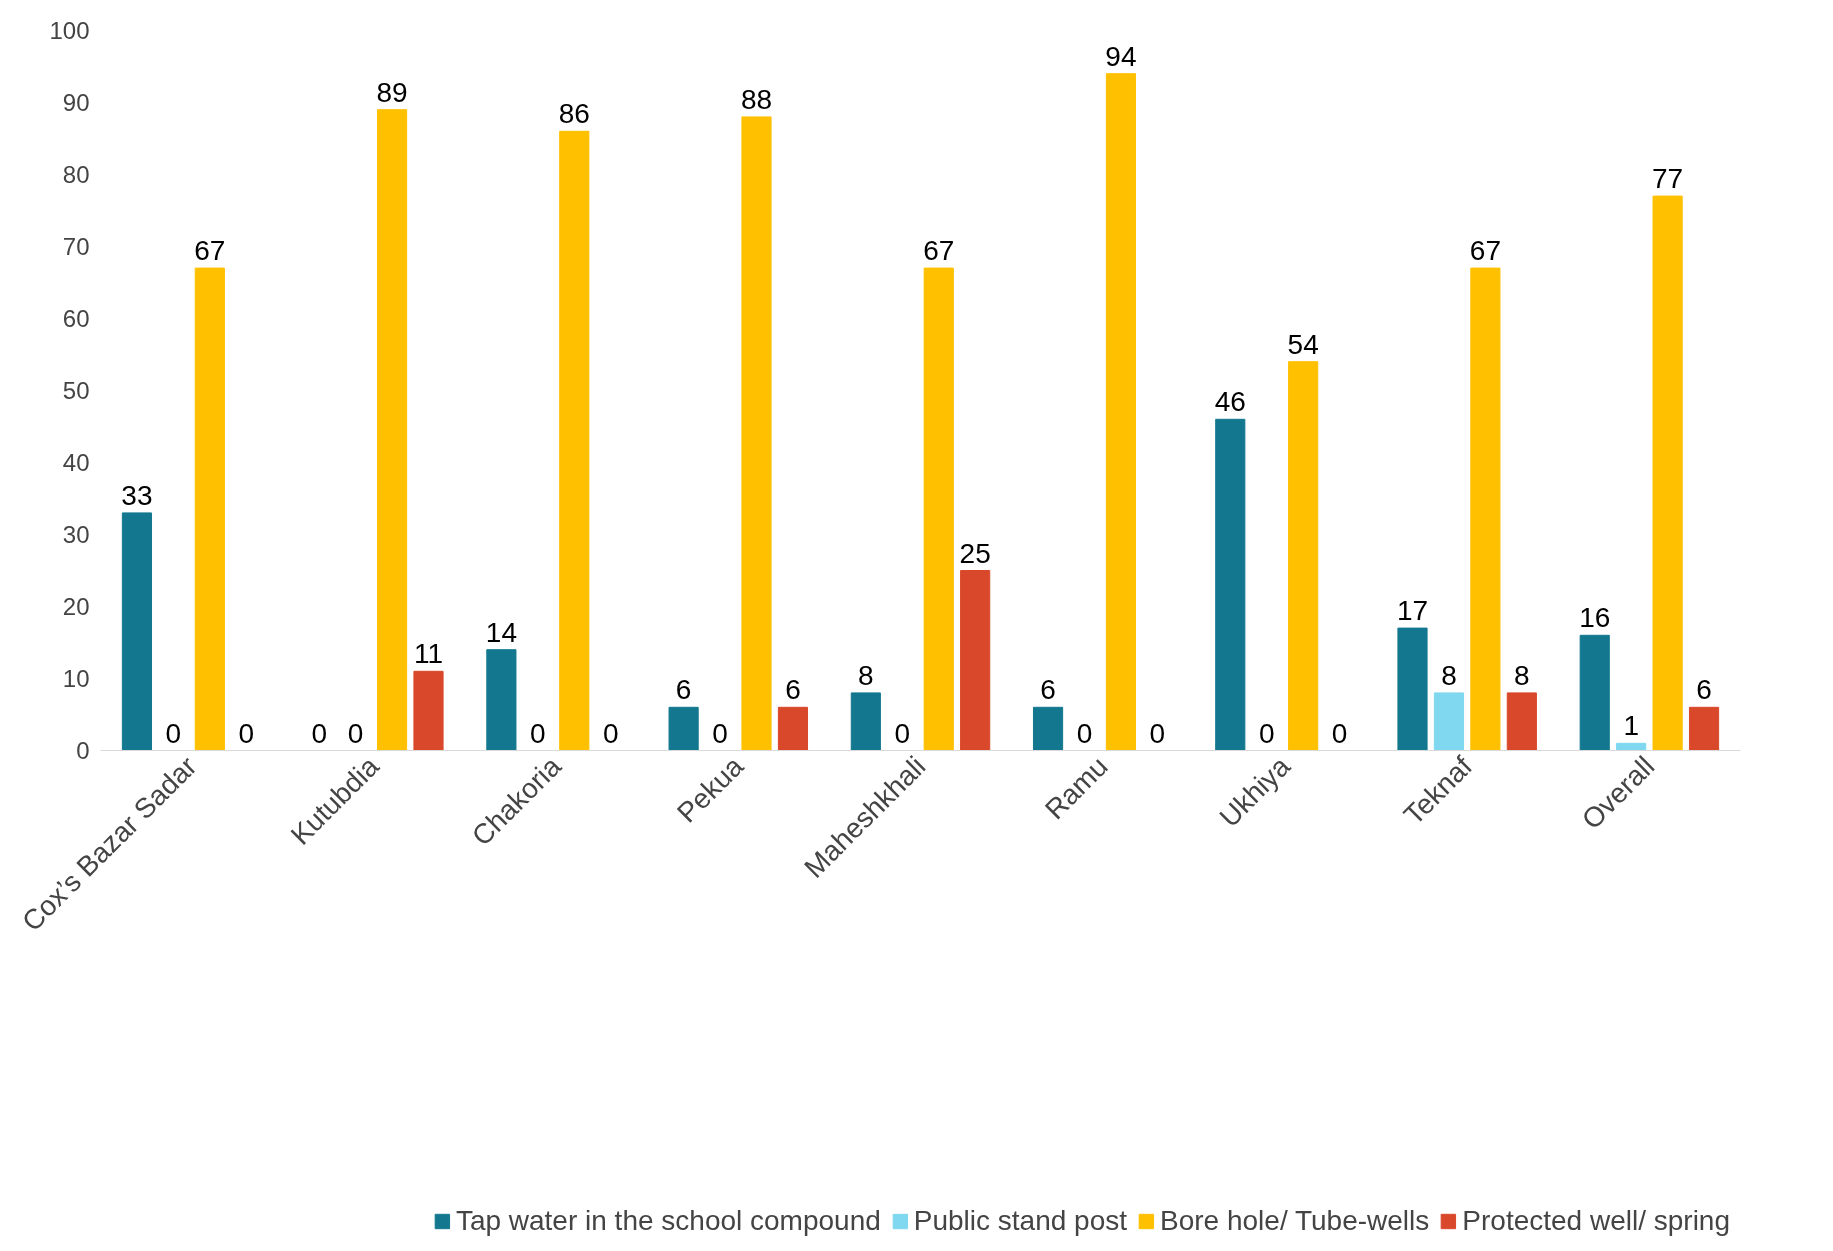 The height and width of the screenshot is (1251, 1833). I want to click on y-tick-label: 90, so click(76, 102).